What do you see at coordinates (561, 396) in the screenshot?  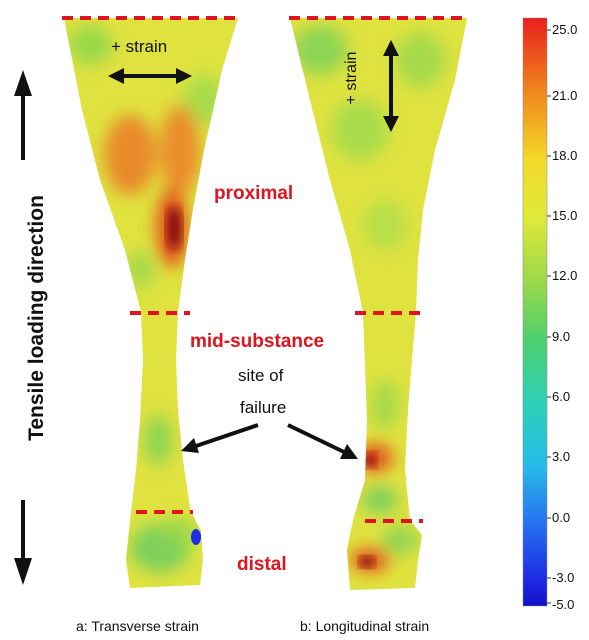 I see `scale-tick-label: 6.0` at bounding box center [561, 396].